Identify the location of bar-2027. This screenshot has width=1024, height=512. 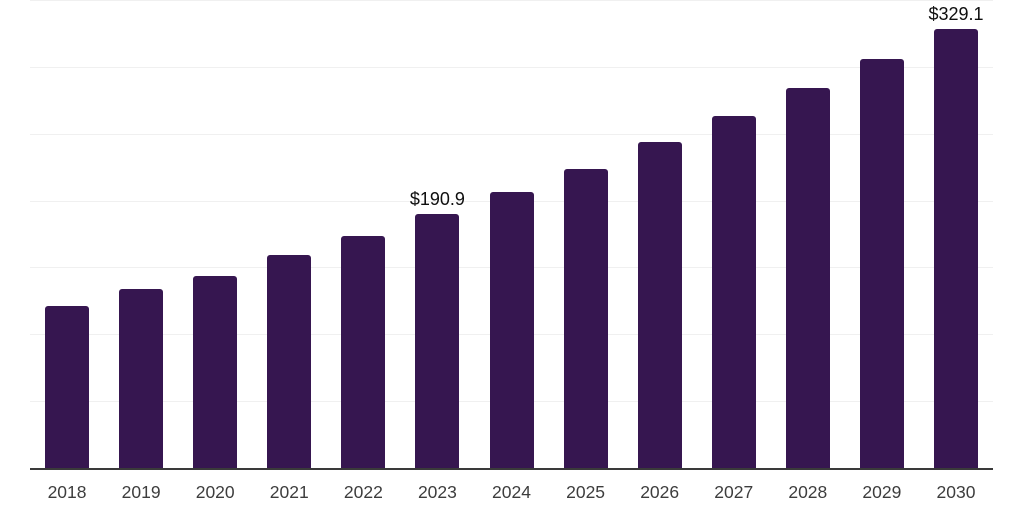
(733, 292).